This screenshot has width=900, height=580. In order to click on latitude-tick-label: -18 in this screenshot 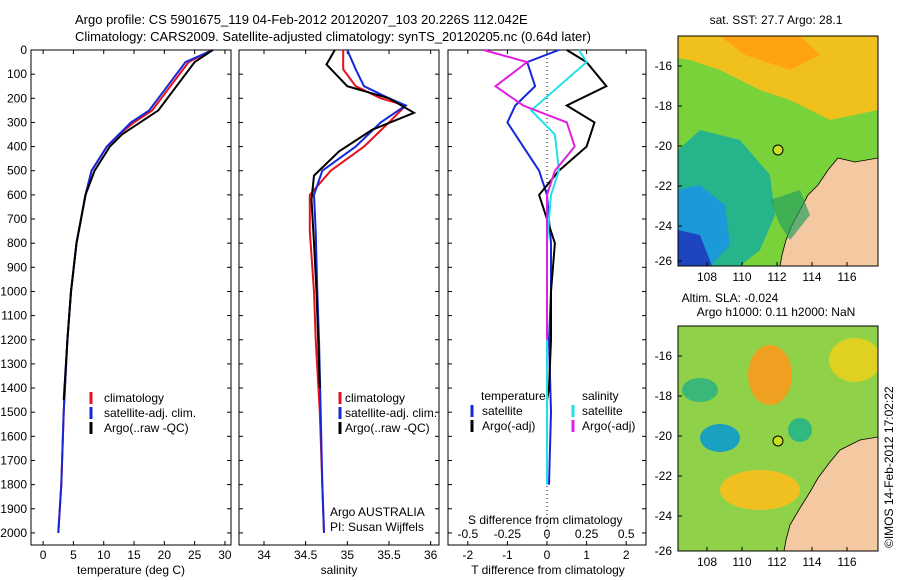, I will do `click(664, 106)`.